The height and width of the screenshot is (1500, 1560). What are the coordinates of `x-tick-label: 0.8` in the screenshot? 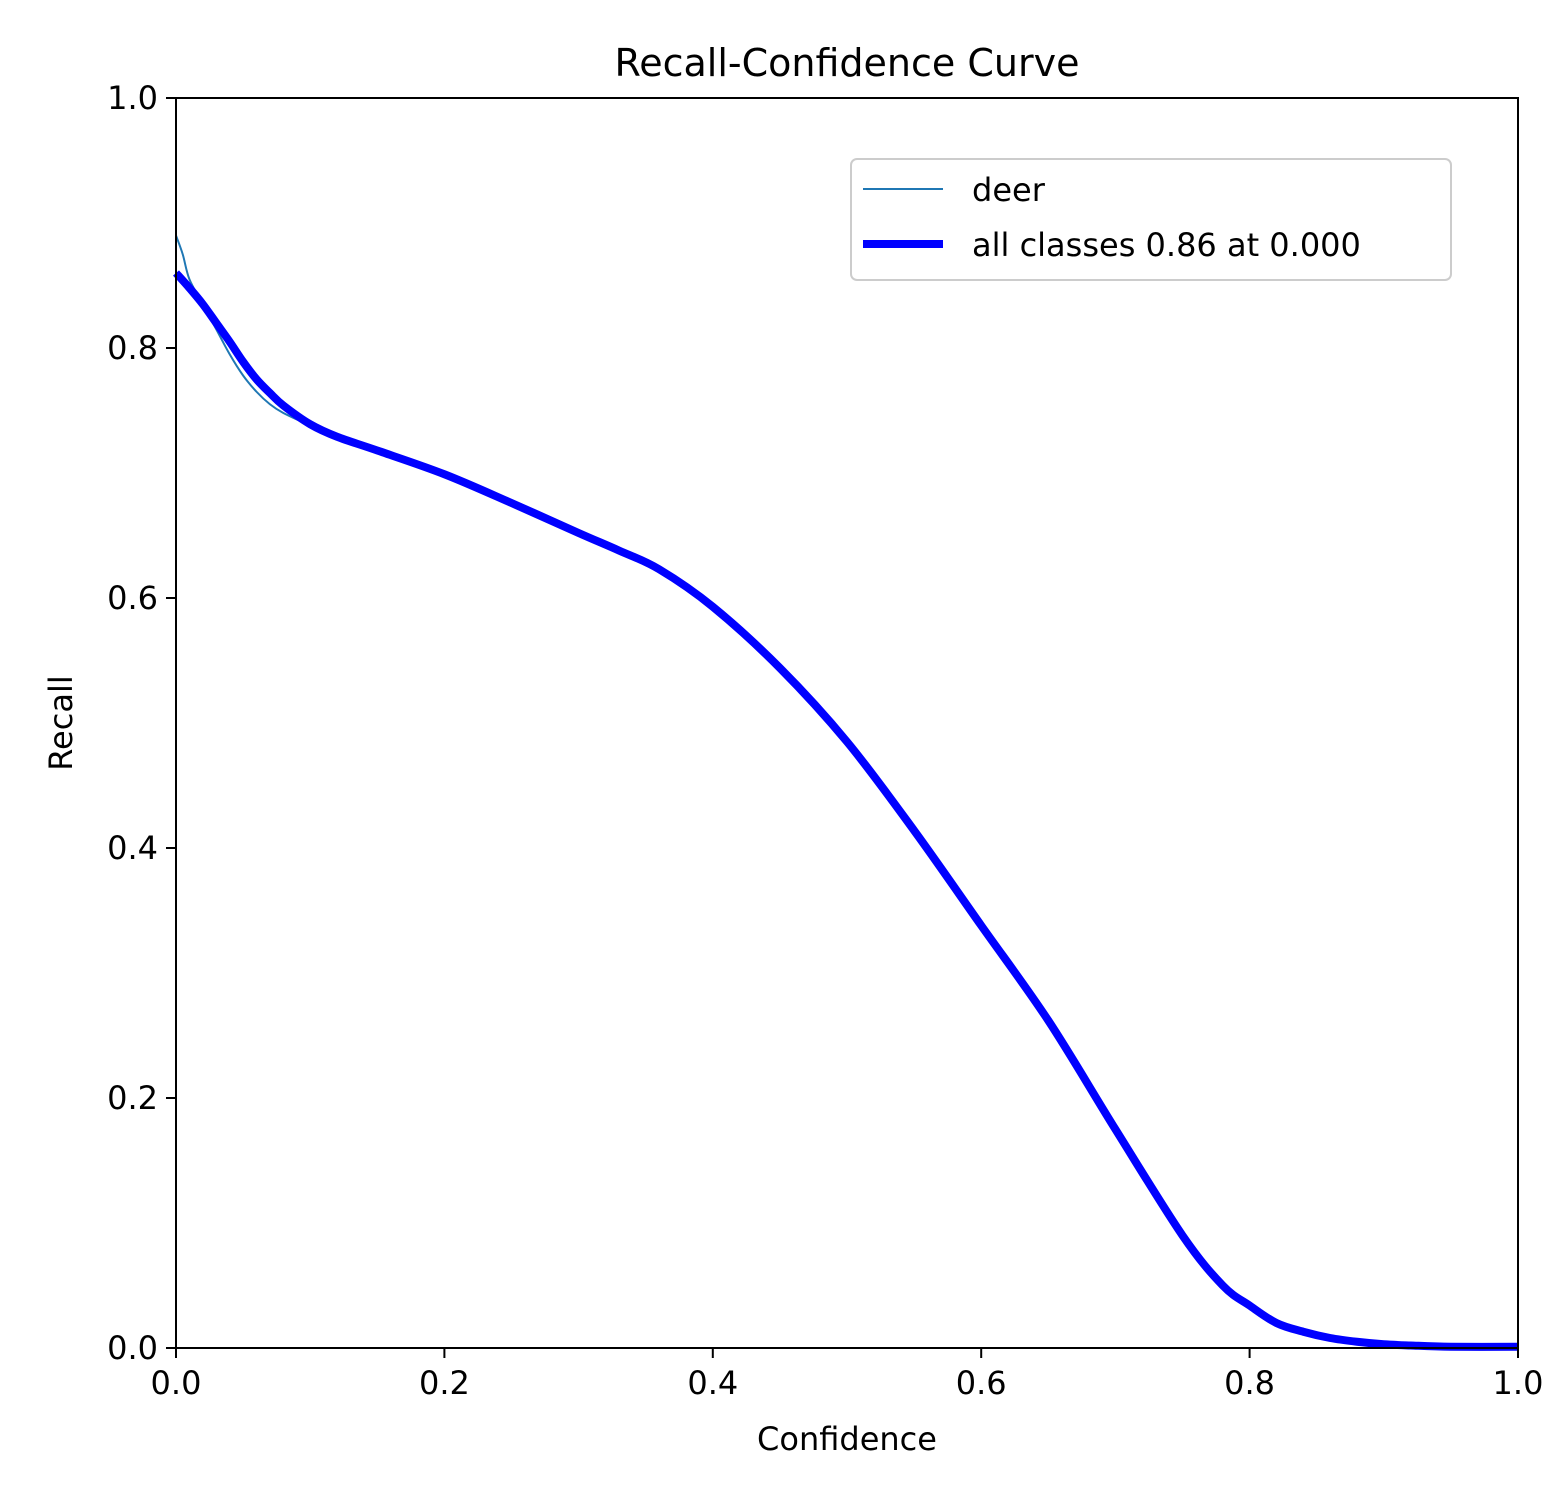 It's located at (1249, 1383).